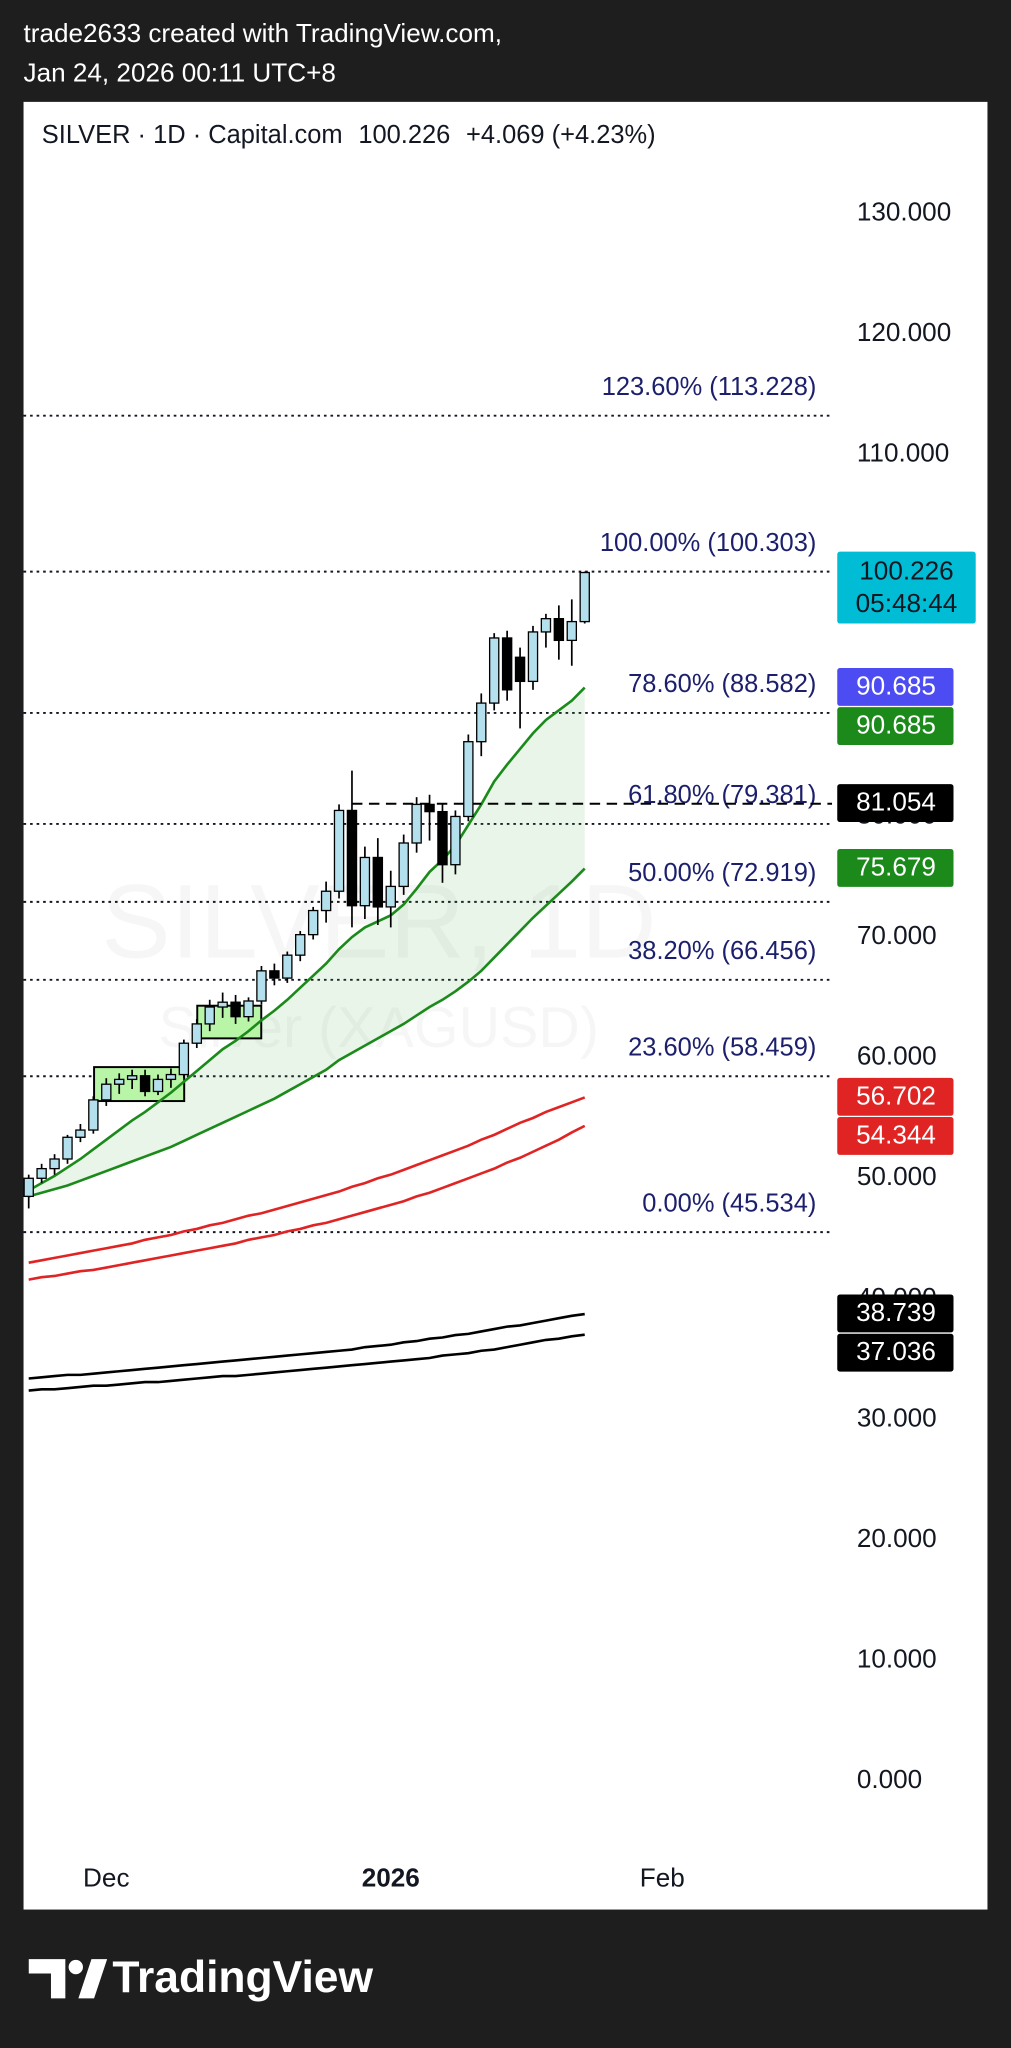  Describe the element at coordinates (722, 1048) in the screenshot. I see `fib-label: 23.60% (58.459)` at that location.